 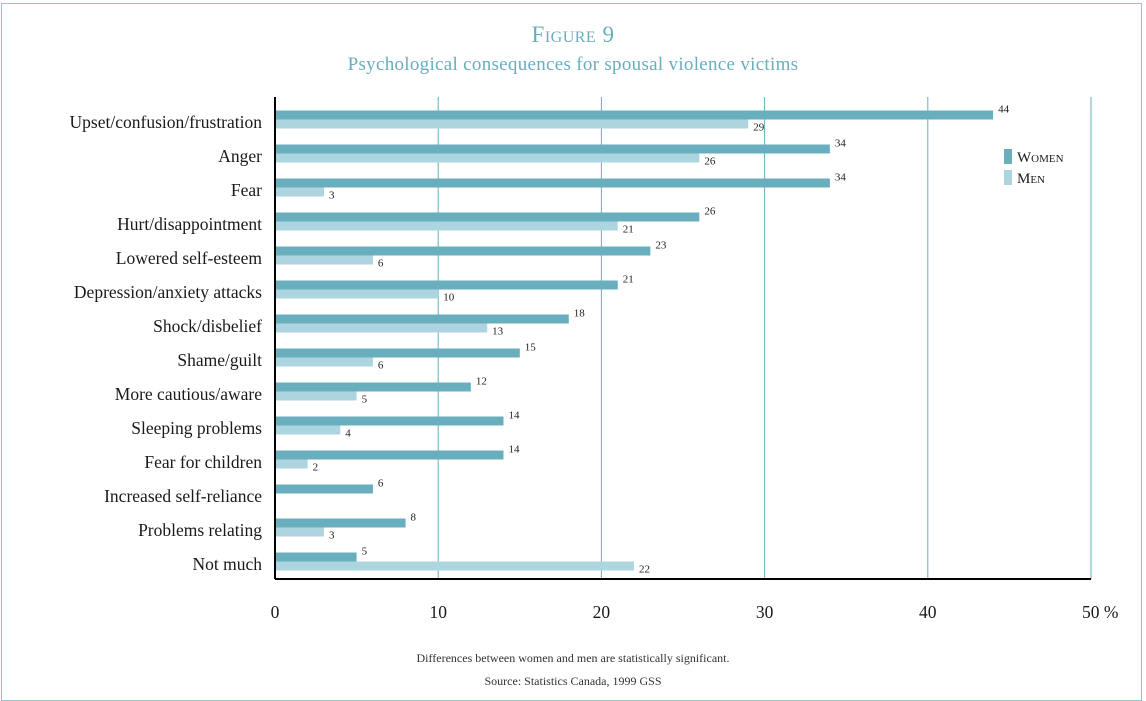 What do you see at coordinates (166, 122) in the screenshot?
I see `category-label: Upset/confusion/frustration` at bounding box center [166, 122].